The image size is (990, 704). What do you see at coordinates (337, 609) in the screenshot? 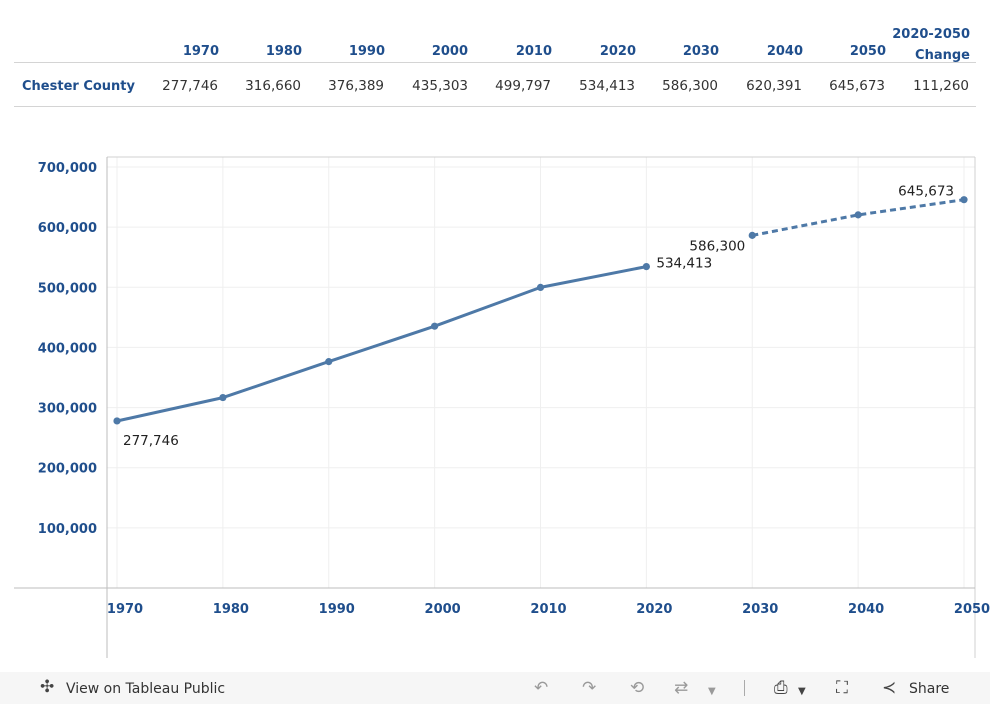
I see `x-tick-label: 1990` at bounding box center [337, 609].